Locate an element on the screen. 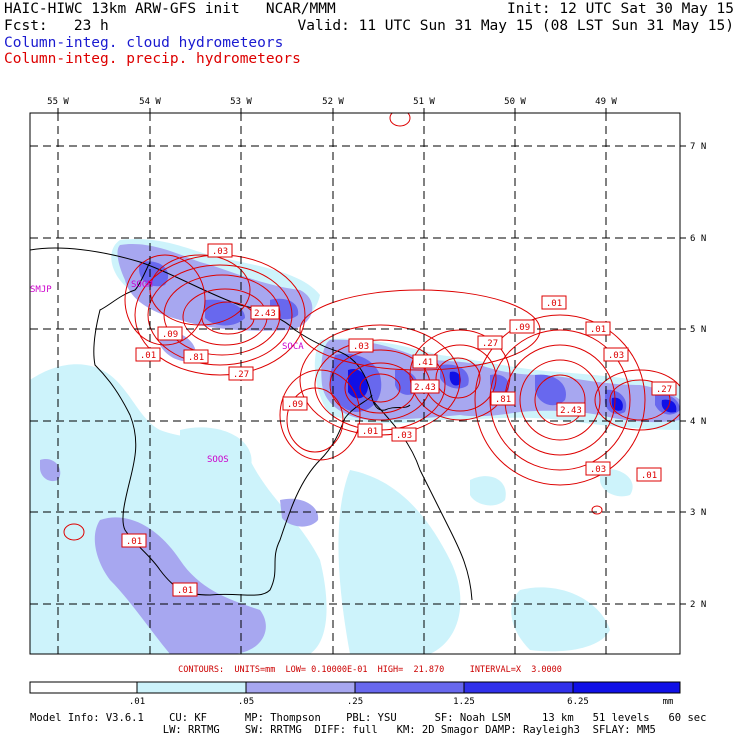 Image resolution: width=740 pixels, height=740 pixels. legend-precip: Column-integ. precip. hydrometeors is located at coordinates (152, 59).